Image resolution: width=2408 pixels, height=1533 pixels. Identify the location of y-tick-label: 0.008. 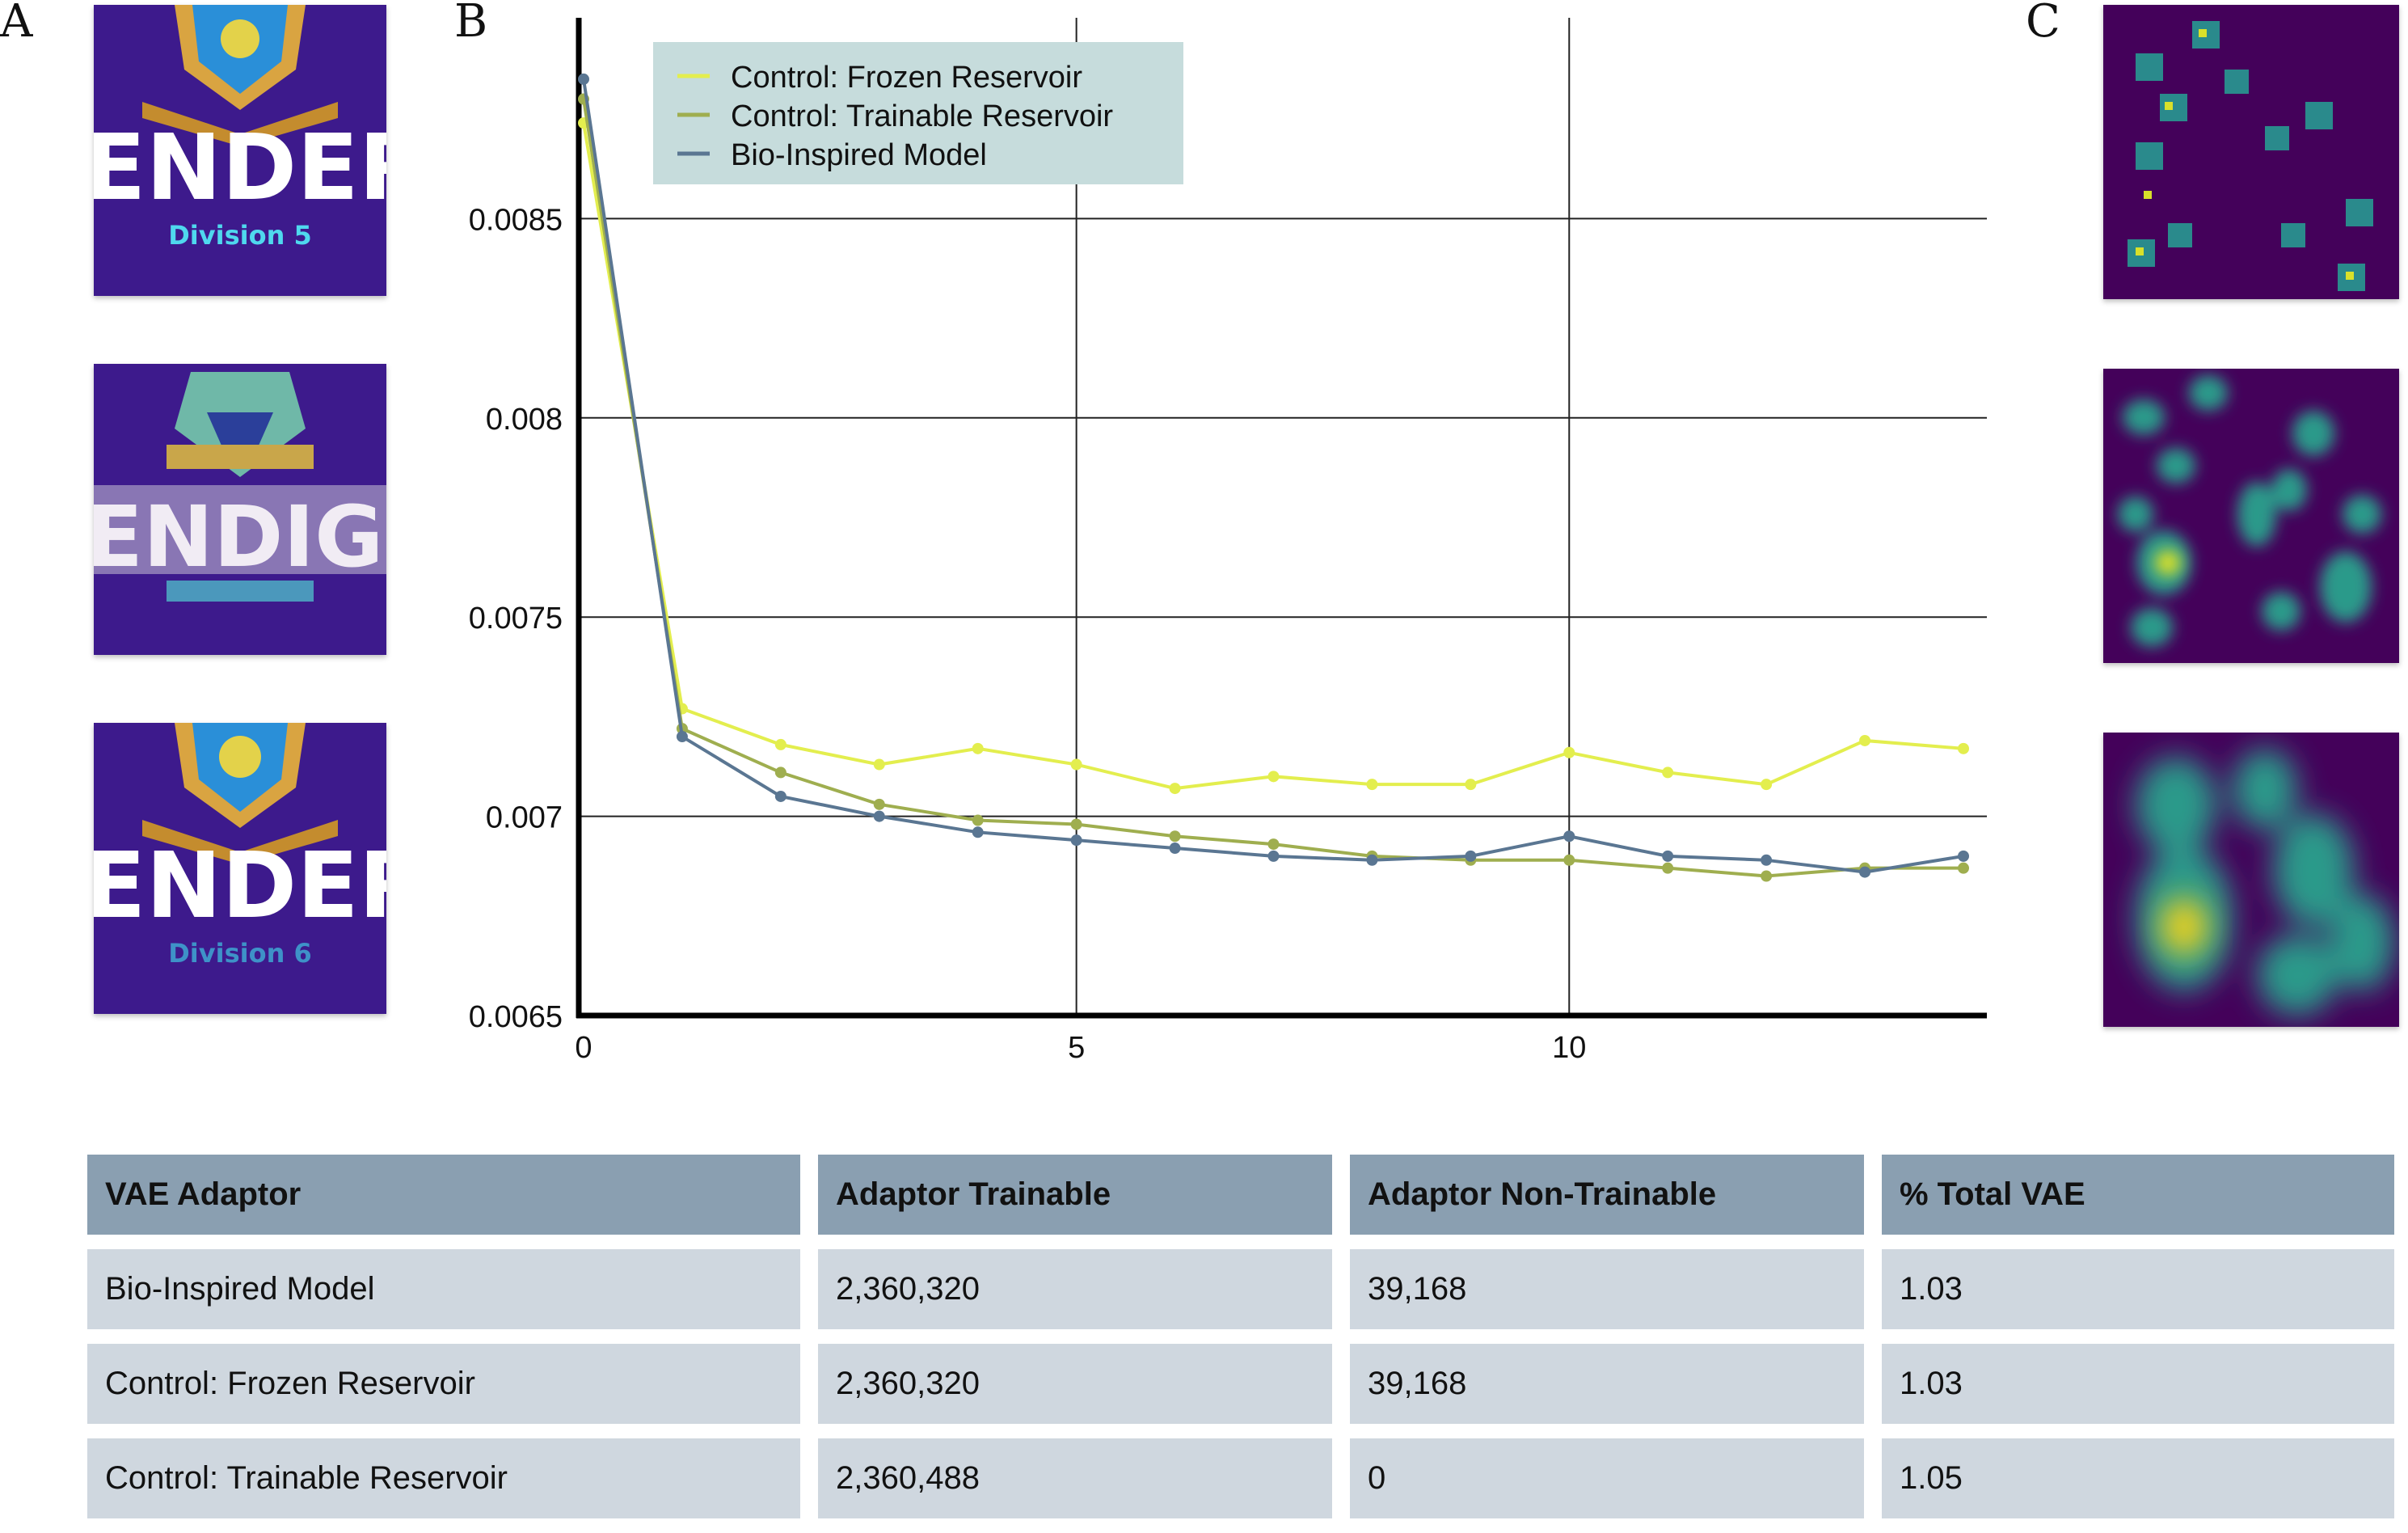
(524, 420).